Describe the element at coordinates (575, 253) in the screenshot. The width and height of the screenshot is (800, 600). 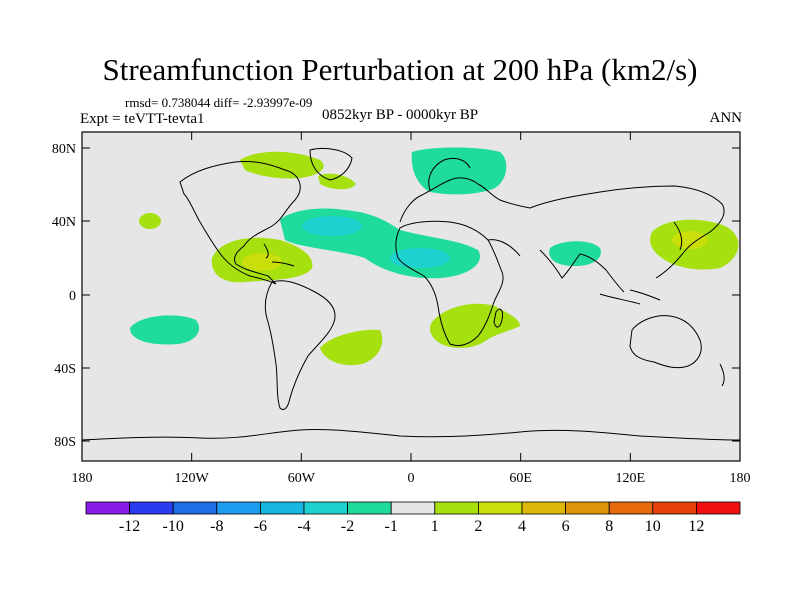
I see `anomaly-india-negative` at that location.